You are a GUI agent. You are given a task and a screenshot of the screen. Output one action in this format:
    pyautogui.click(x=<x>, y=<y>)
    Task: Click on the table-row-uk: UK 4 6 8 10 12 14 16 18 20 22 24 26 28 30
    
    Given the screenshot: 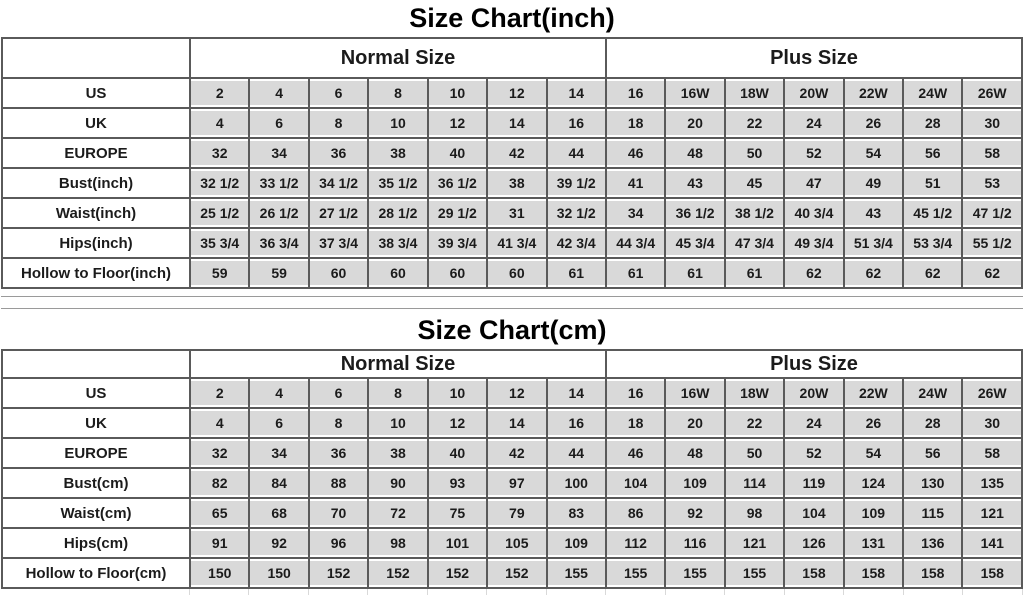 What is the action you would take?
    pyautogui.click(x=512, y=123)
    